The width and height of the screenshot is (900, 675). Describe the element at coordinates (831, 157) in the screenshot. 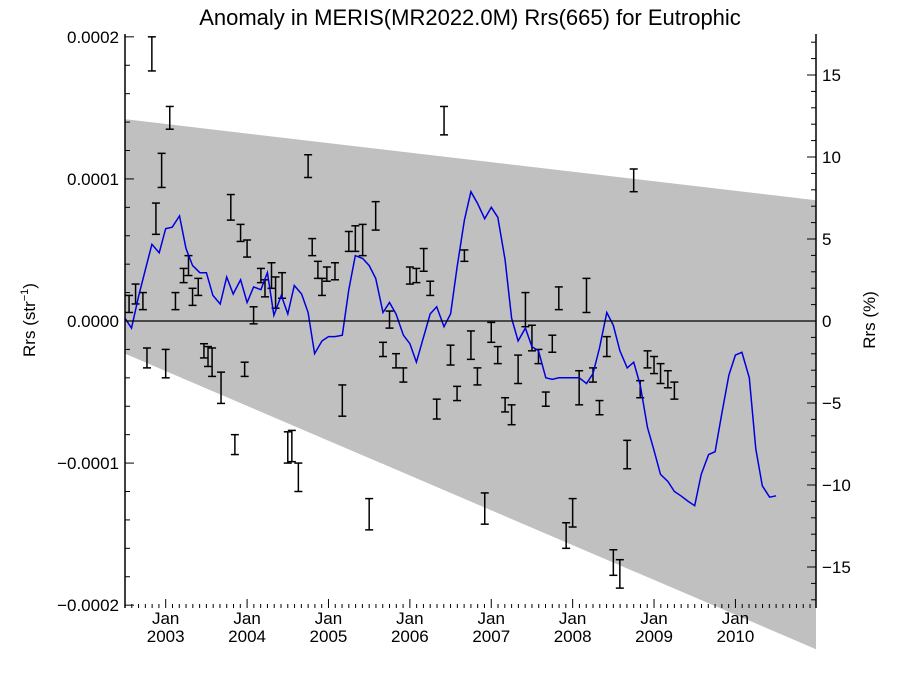

I see `right-tick-label: 10` at that location.